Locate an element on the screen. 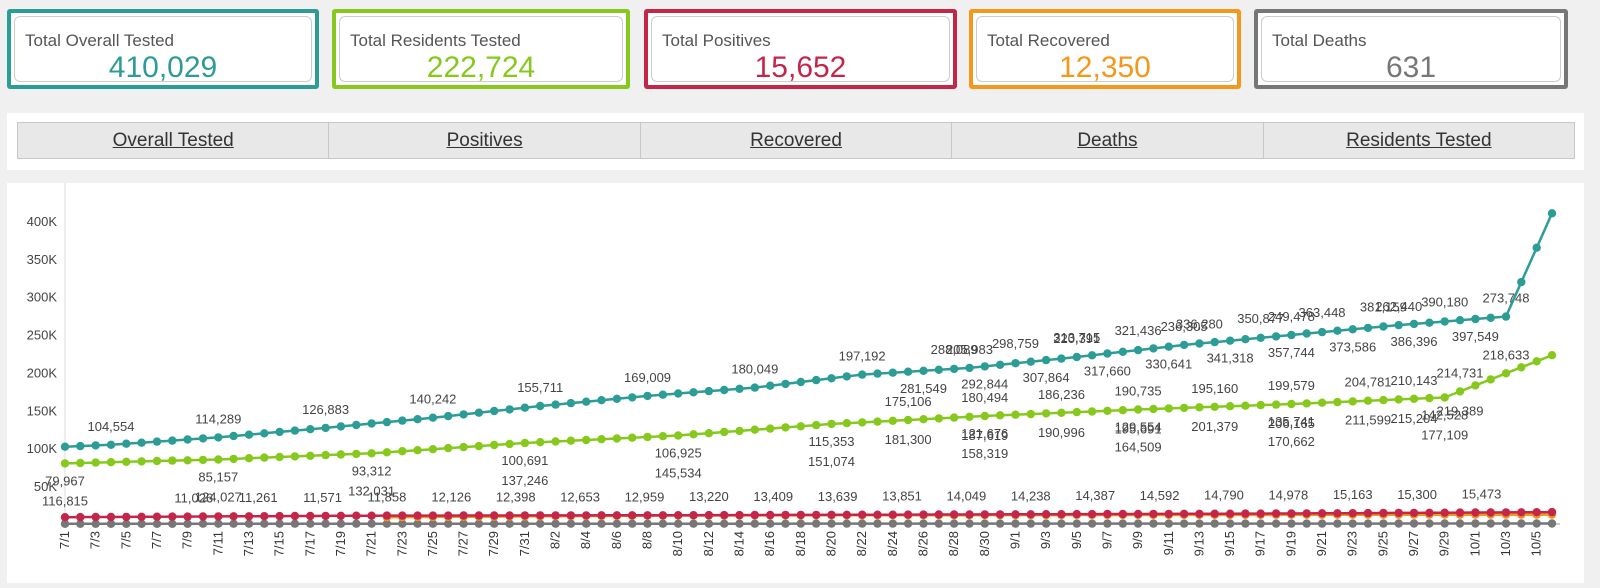 This screenshot has height=588, width=1600. data-label-positives: 14,387 is located at coordinates (1095, 495).